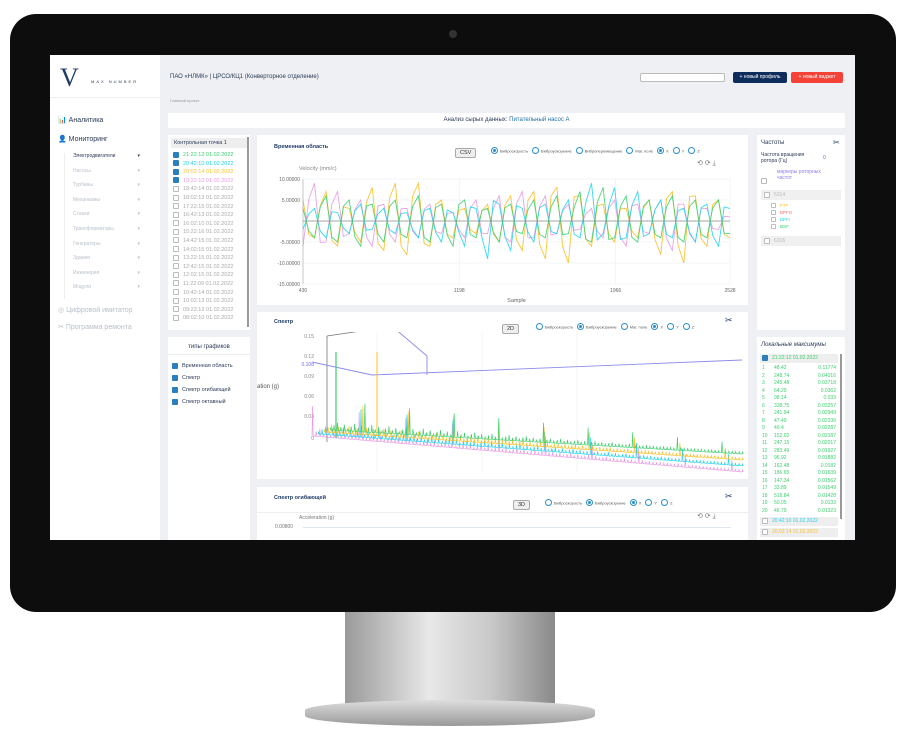 This screenshot has width=907, height=739. Describe the element at coordinates (211, 284) in the screenshot. I see `checkpoint-item: 11:22:09 01.02.2022` at that location.